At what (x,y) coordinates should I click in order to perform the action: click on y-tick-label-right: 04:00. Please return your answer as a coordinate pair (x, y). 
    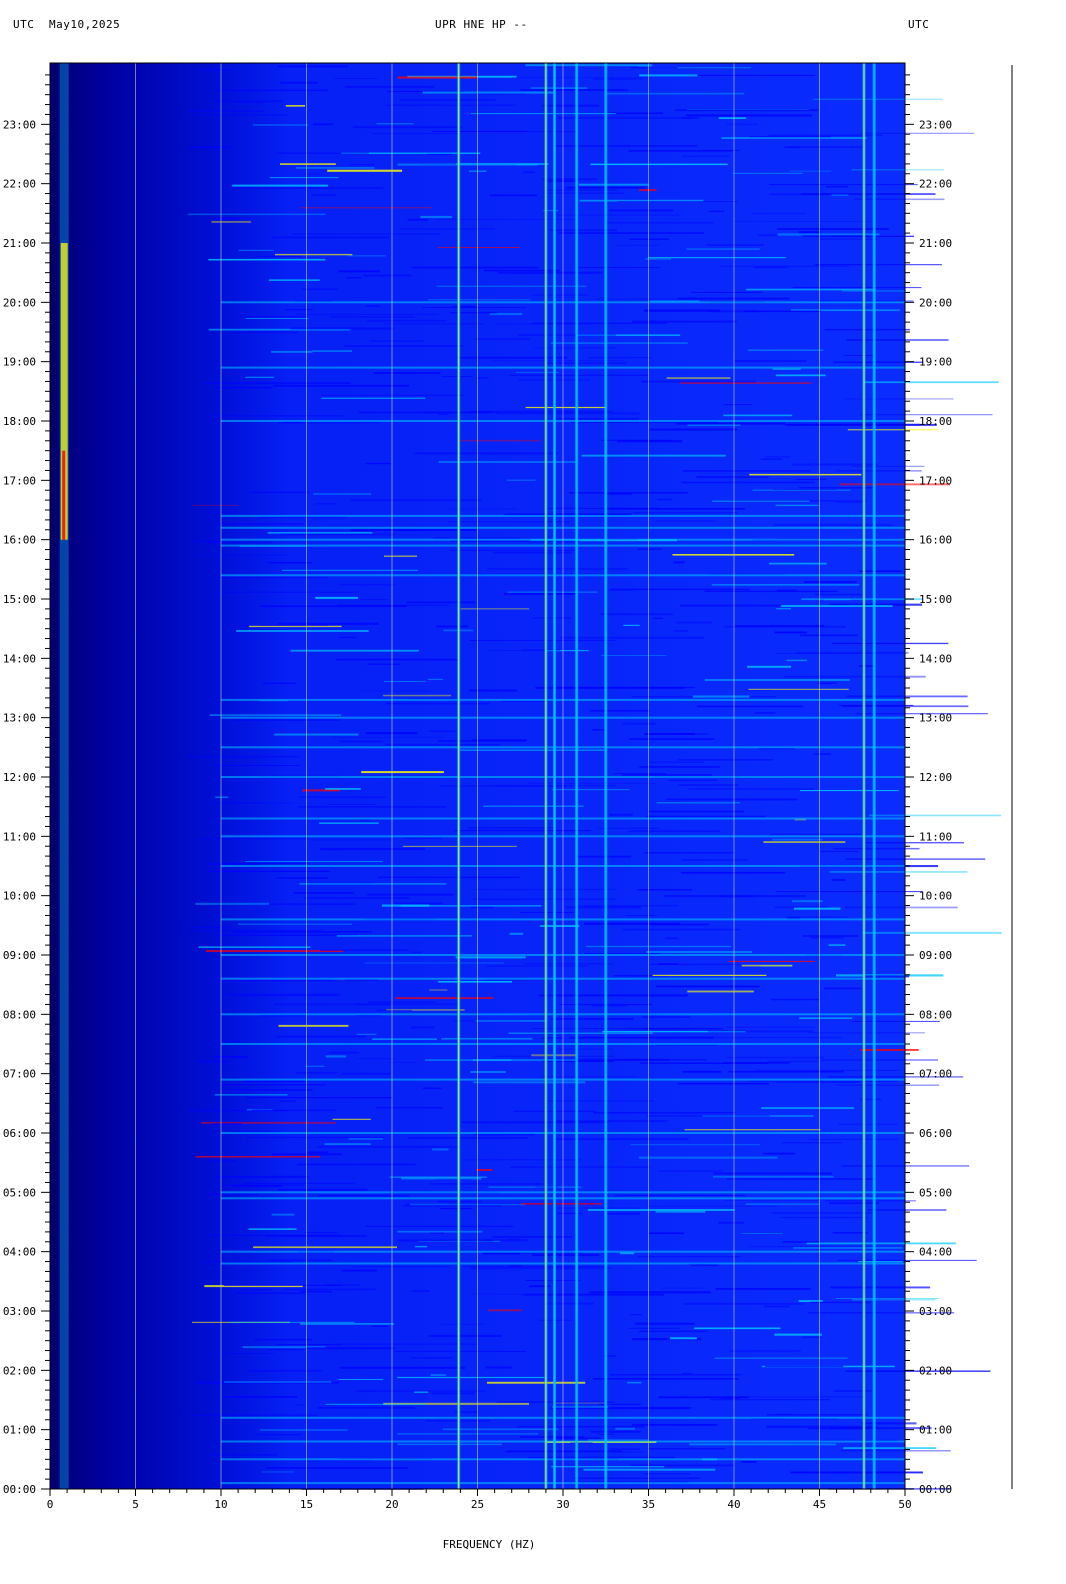
    Looking at the image, I should click on (935, 1252).